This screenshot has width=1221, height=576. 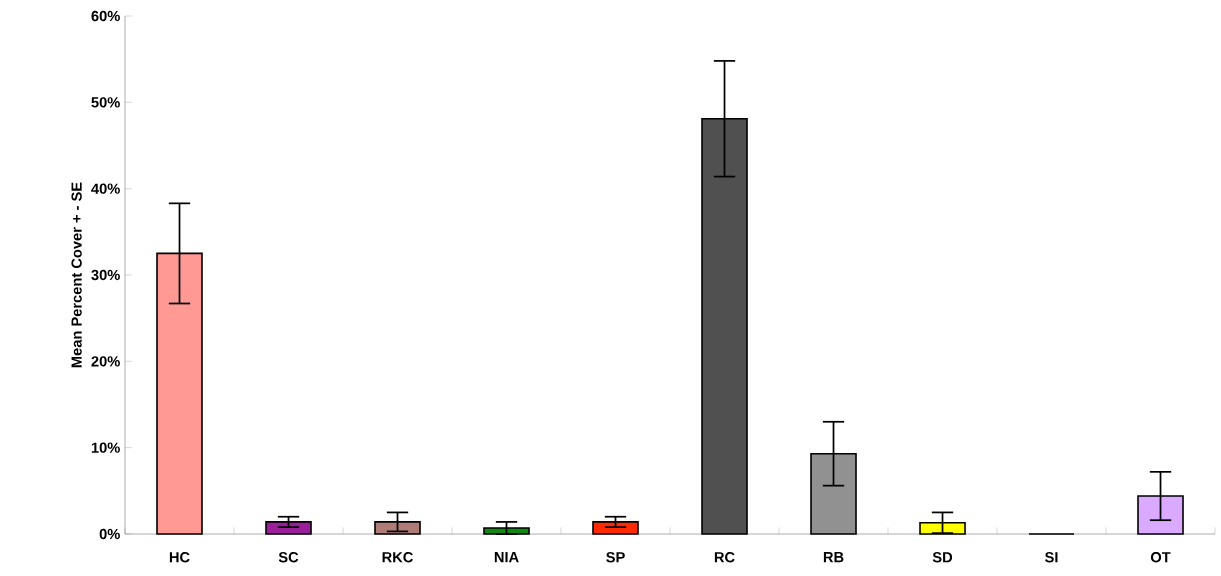 What do you see at coordinates (1160, 557) in the screenshot?
I see `x-tick-label: OT` at bounding box center [1160, 557].